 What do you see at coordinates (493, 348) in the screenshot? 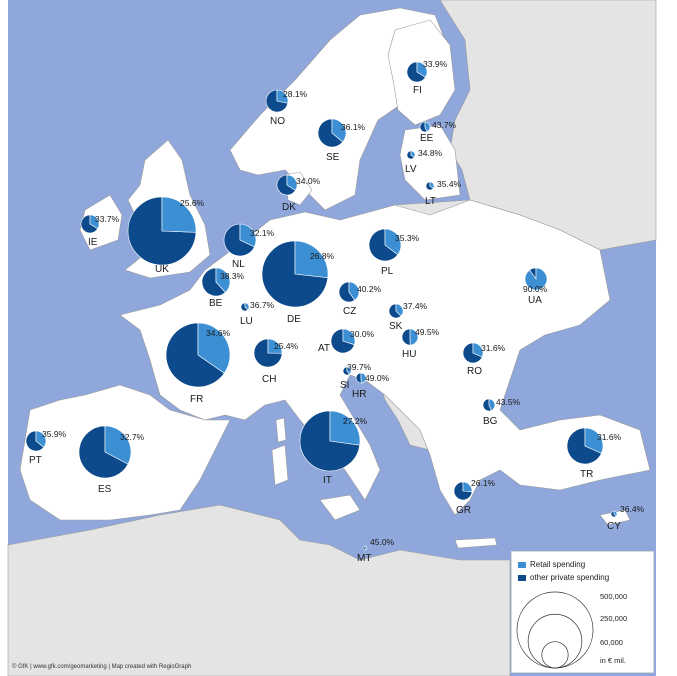
I see `pct-label-ro: 31.6%` at bounding box center [493, 348].